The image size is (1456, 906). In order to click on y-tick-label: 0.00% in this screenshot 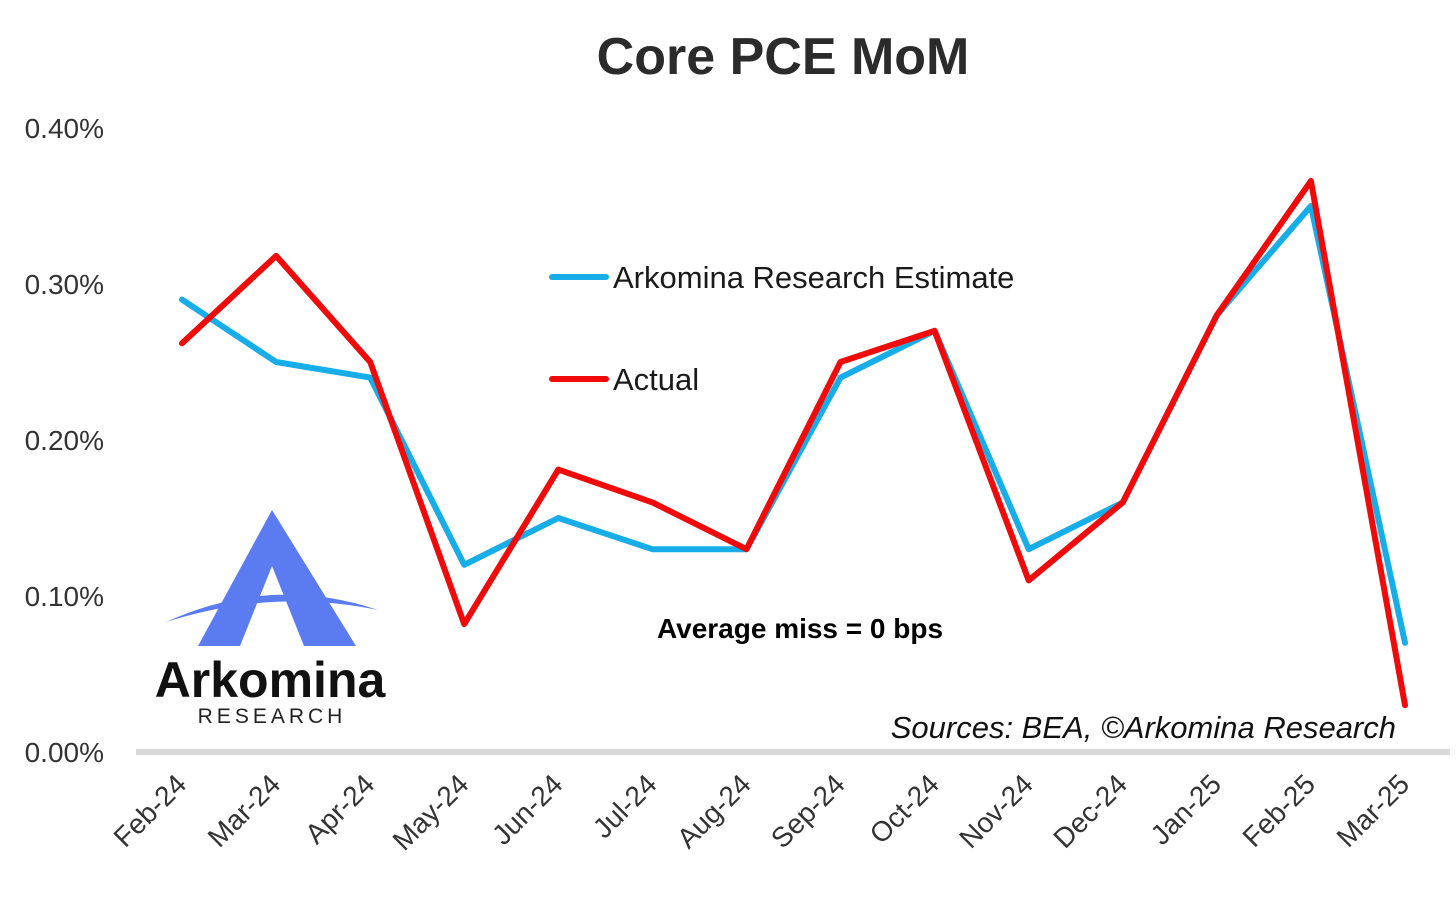, I will do `click(64, 752)`.